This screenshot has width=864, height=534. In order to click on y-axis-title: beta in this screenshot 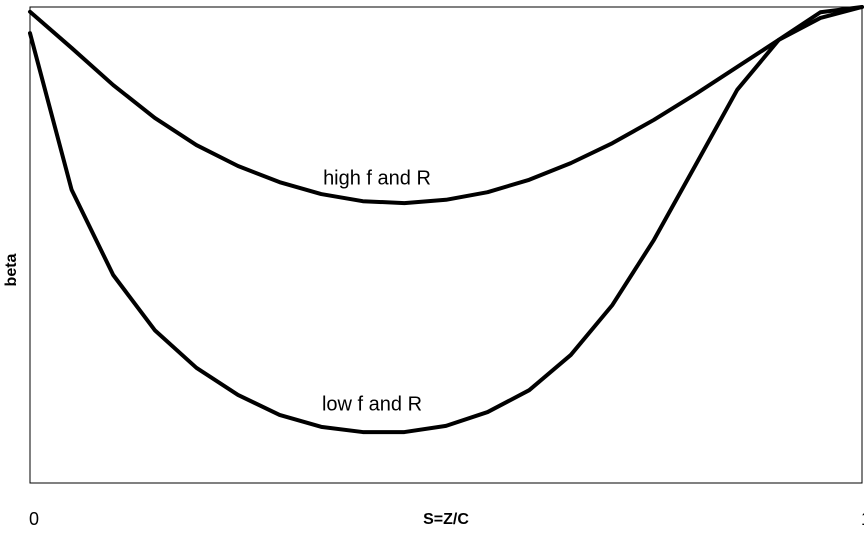, I will do `click(11, 269)`.